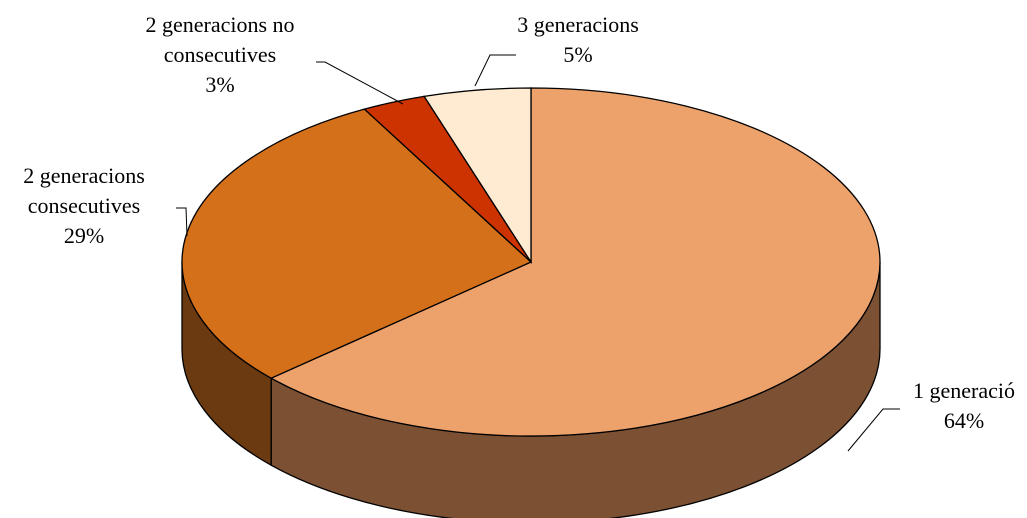 The image size is (1027, 518). What do you see at coordinates (219, 24) in the screenshot?
I see `data-label-line: 2 generacions no` at bounding box center [219, 24].